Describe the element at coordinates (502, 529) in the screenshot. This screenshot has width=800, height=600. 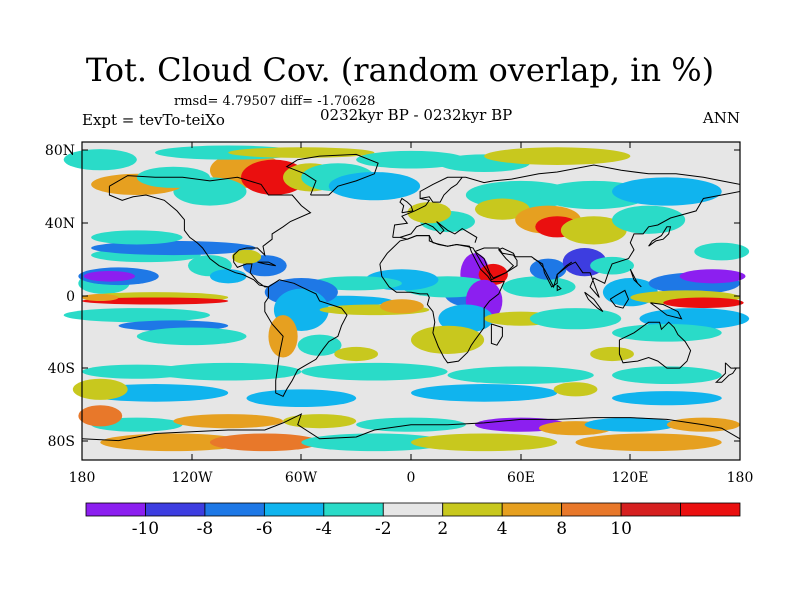
I see `colorbar-label: 4` at that location.